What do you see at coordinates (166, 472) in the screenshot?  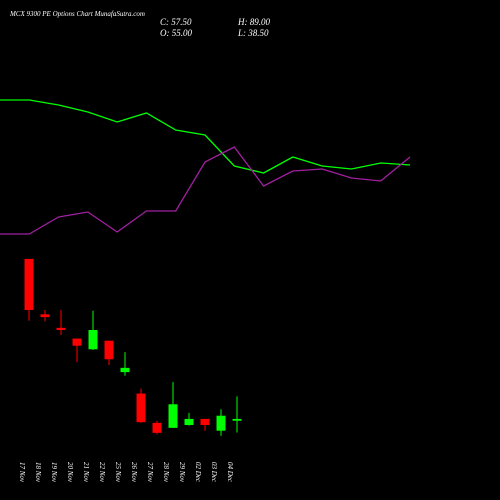 I see `x-tick-label: 28 Nov` at bounding box center [166, 472].